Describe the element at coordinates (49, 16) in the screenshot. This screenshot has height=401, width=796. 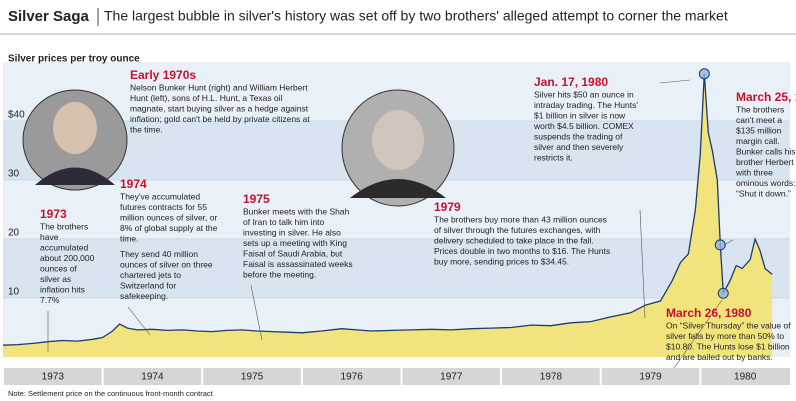
I see `chart-title: Silver Saga` at that location.